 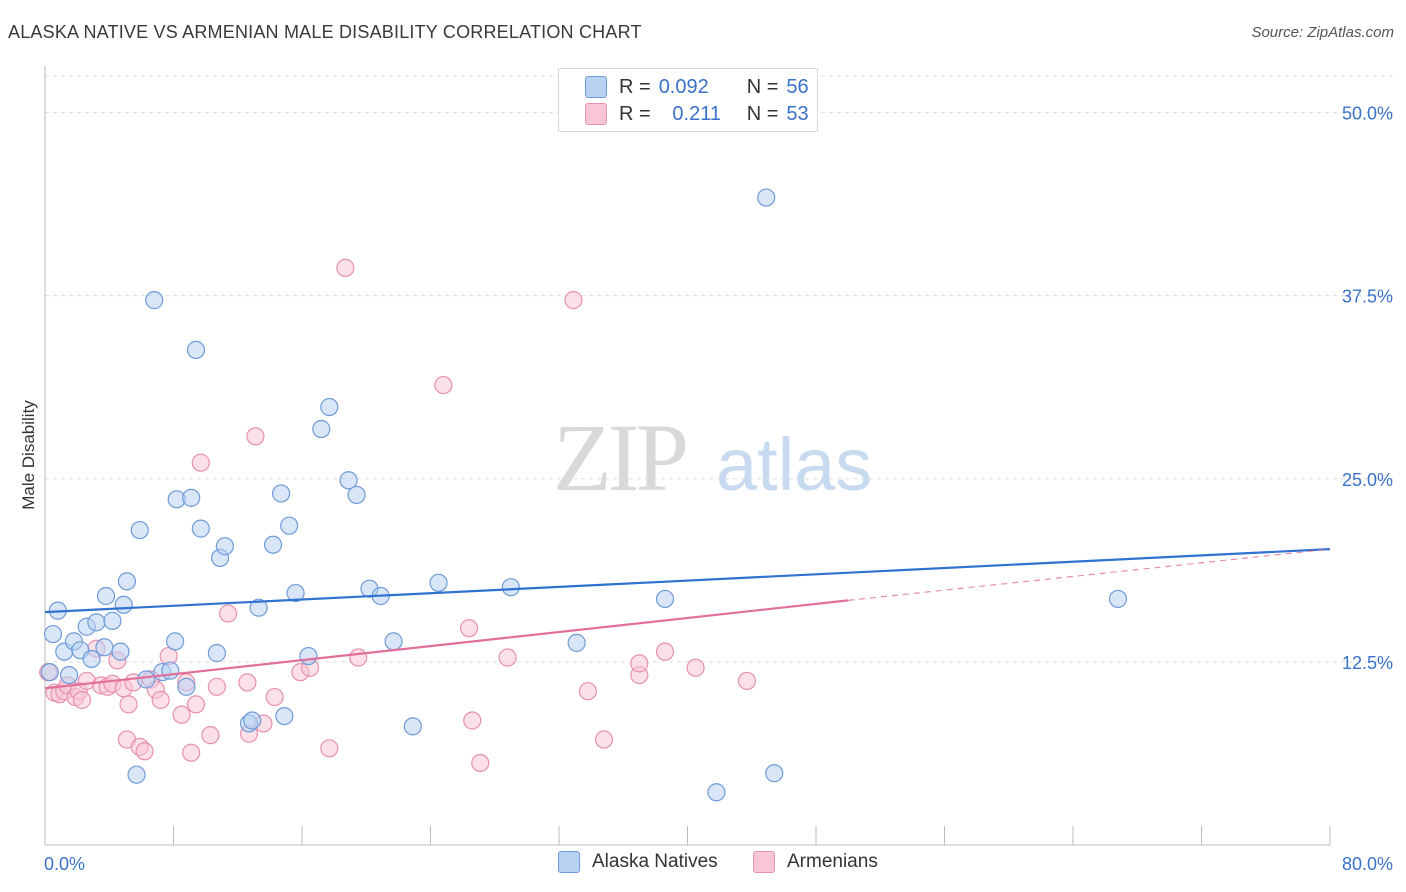 I want to click on legend-label: Alaska Natives, so click(x=655, y=861).